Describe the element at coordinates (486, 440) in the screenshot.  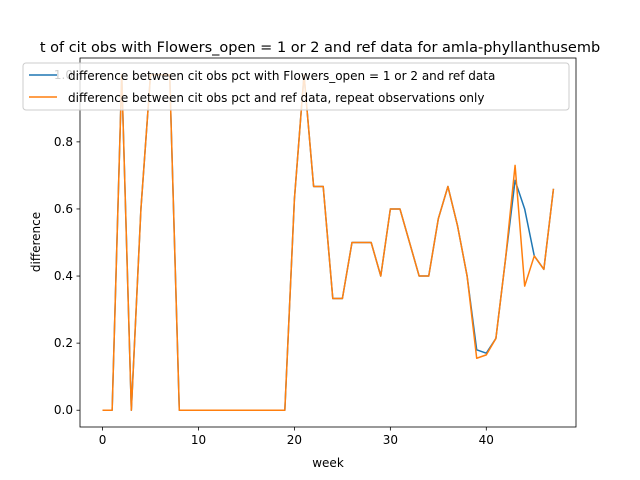
I see `x-tick-label: 40` at that location.